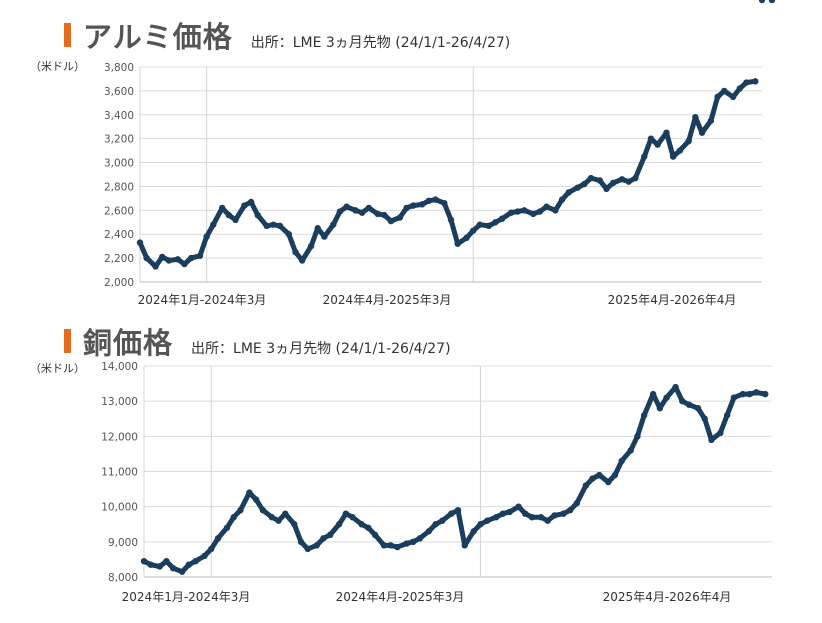 The height and width of the screenshot is (623, 822). I want to click on alumi-y-tick-label: 2,200, so click(119, 259).